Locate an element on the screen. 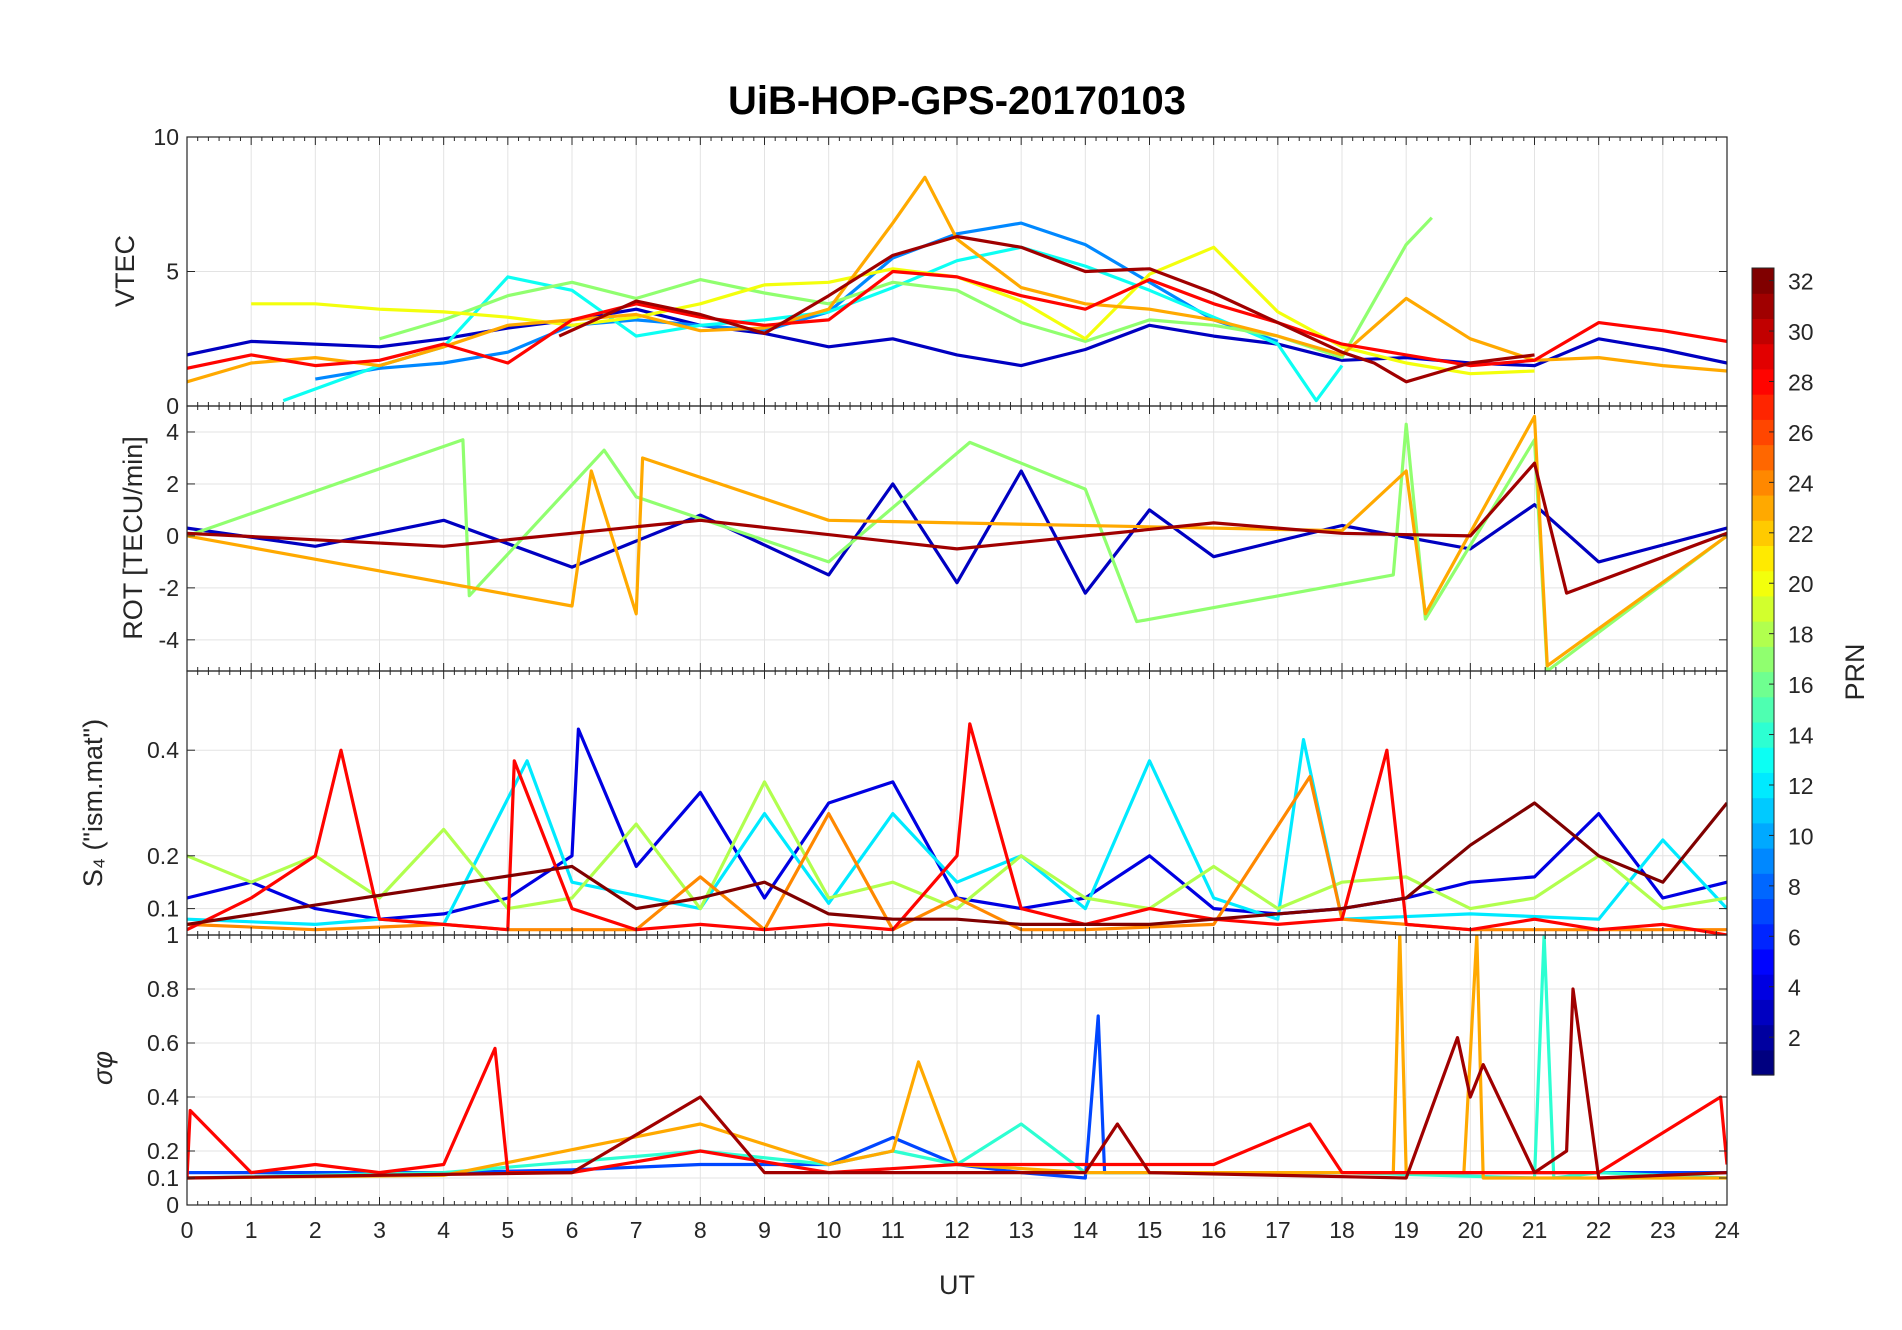 This screenshot has width=1902, height=1330. prn-18-line is located at coordinates (957, 845).